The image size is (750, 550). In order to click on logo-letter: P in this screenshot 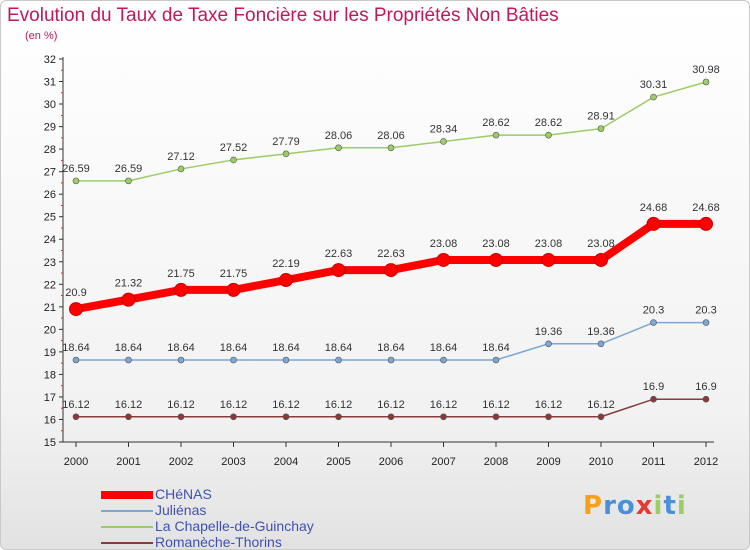, I will do `click(593, 506)`.